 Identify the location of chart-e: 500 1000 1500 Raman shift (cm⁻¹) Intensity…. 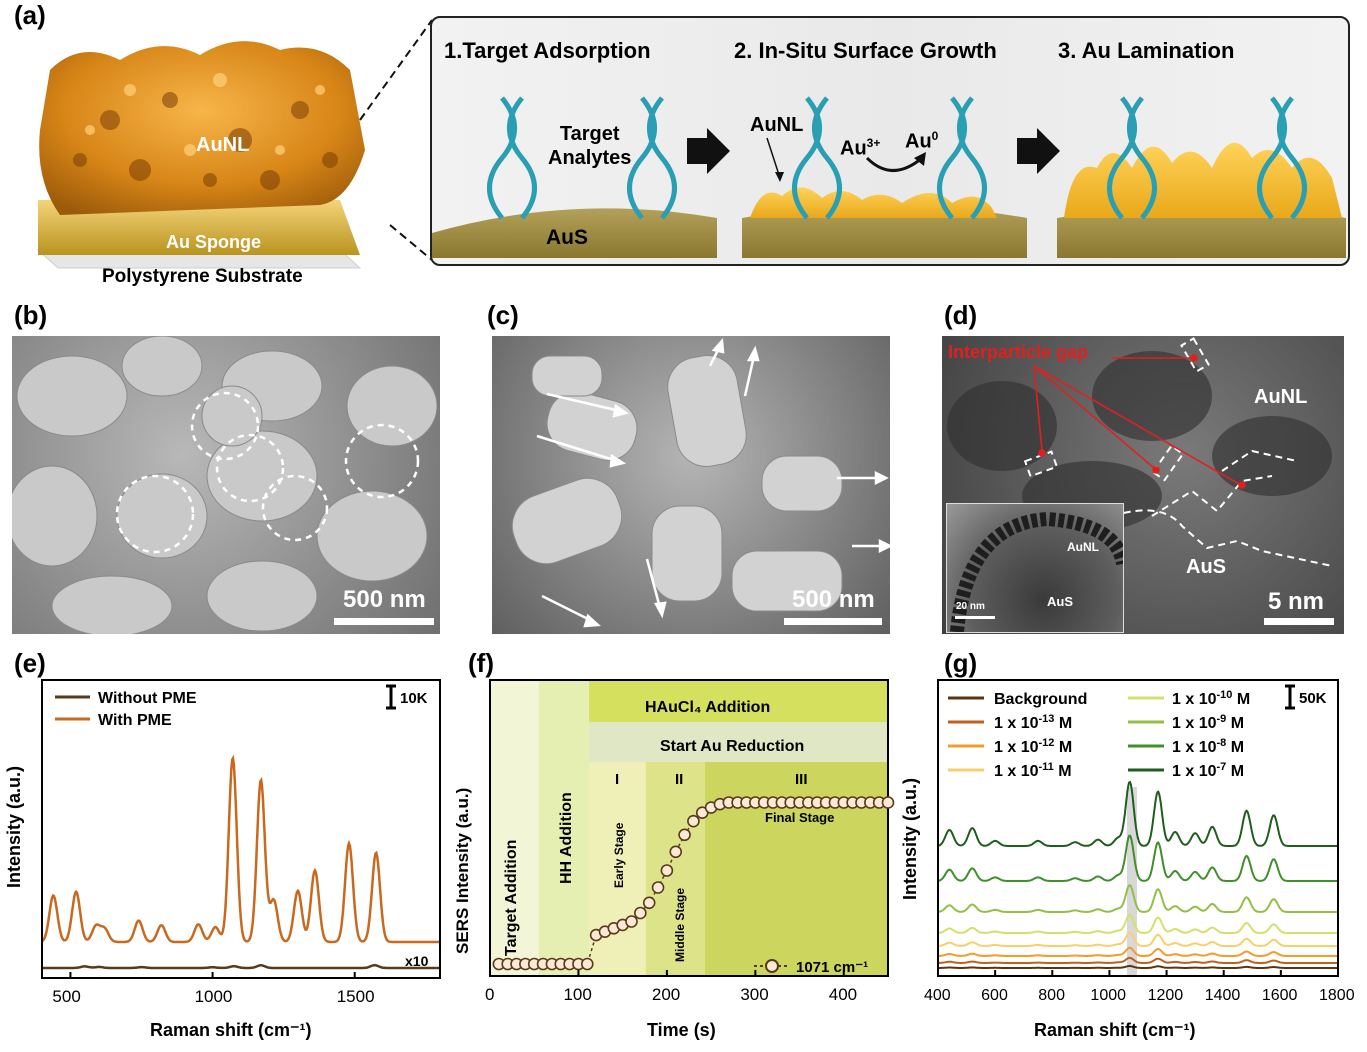
(222, 859).